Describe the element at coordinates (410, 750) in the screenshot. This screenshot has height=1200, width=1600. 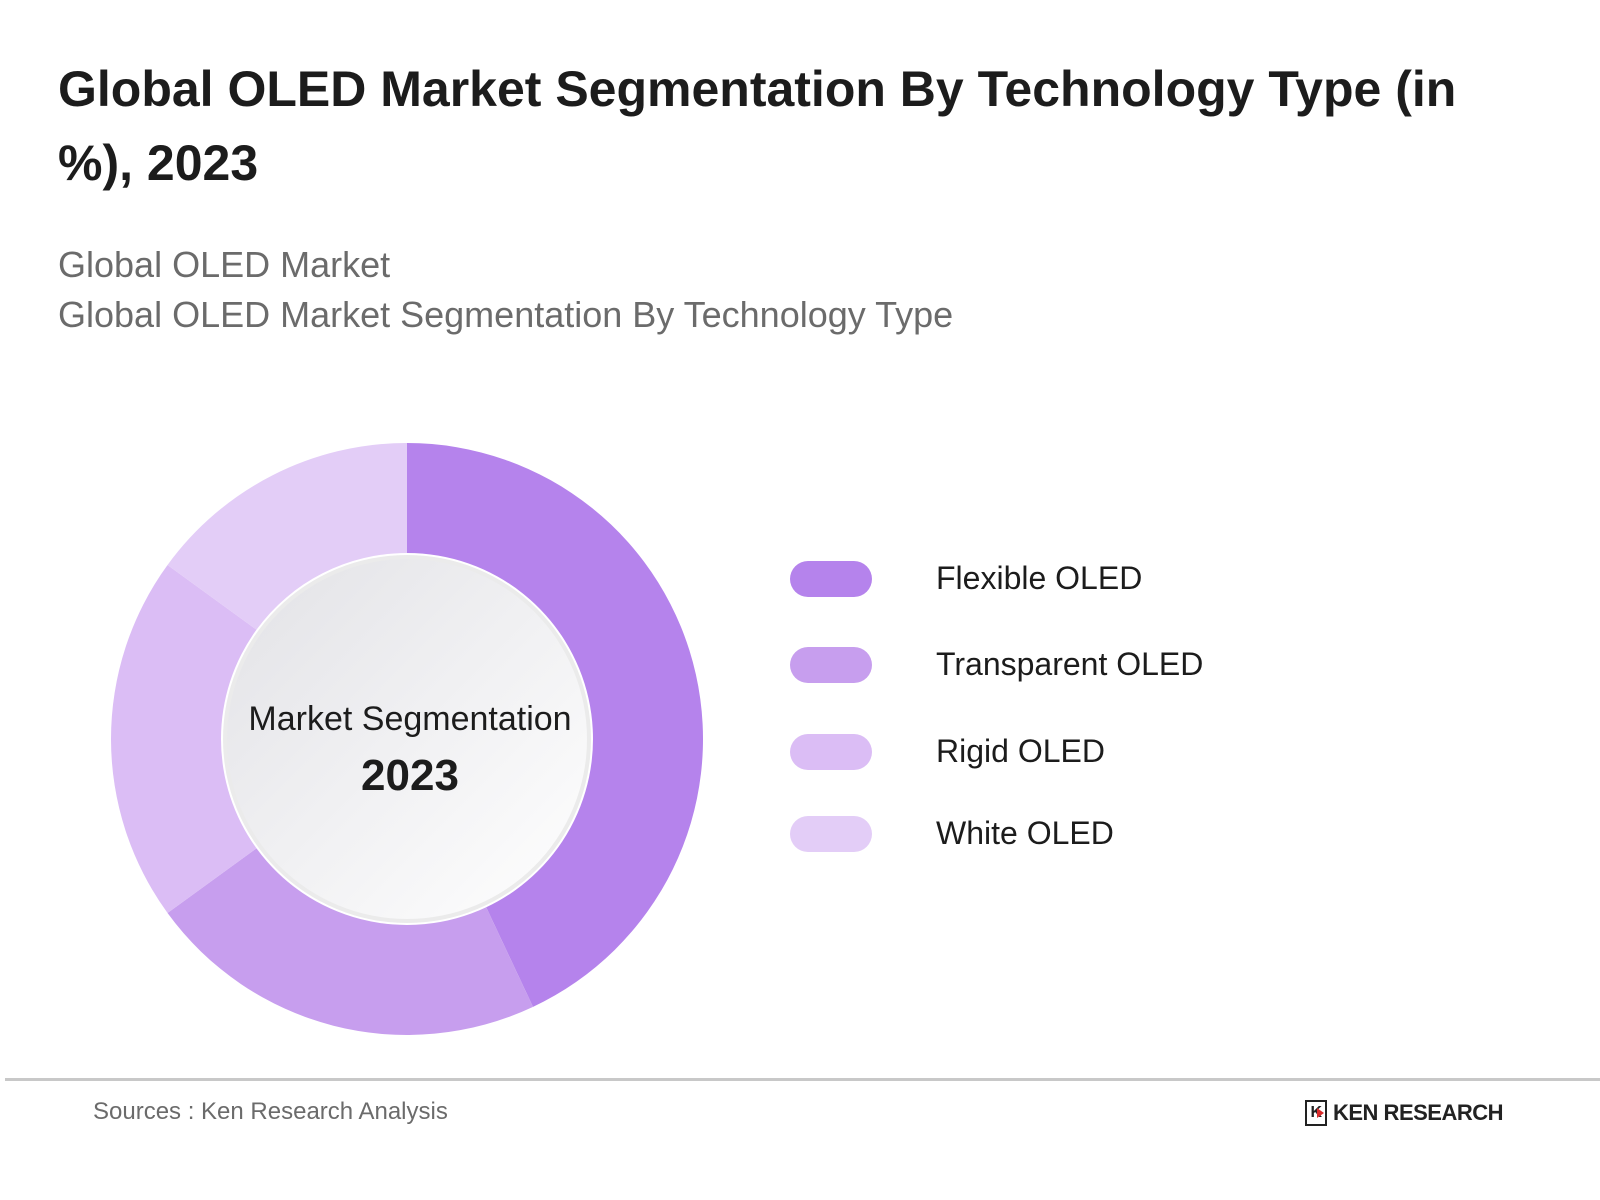
I see `center-label: Market Segmentation 2023` at that location.